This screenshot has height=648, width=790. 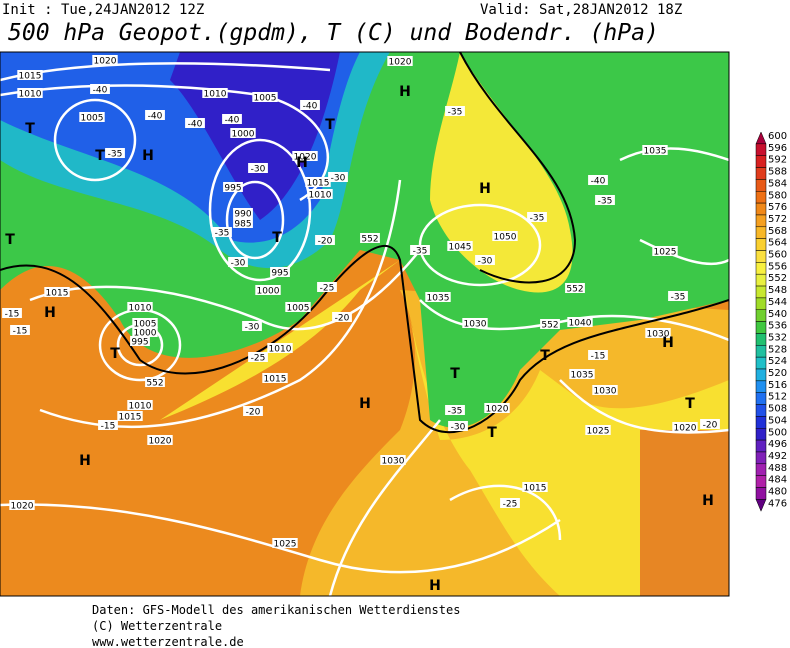 What do you see at coordinates (777, 432) in the screenshot?
I see `colorbar-label: 500` at bounding box center [777, 432].